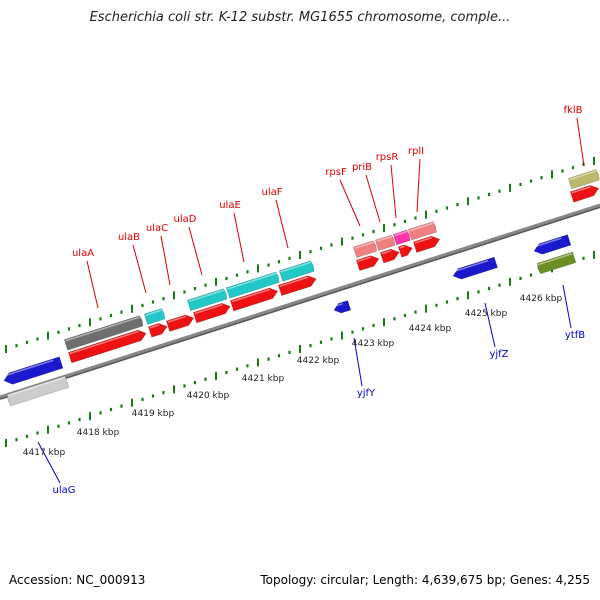 Image resolution: width=600 pixels, height=600 pixels. I want to click on gene-label-rpsR-leader, so click(393, 191).